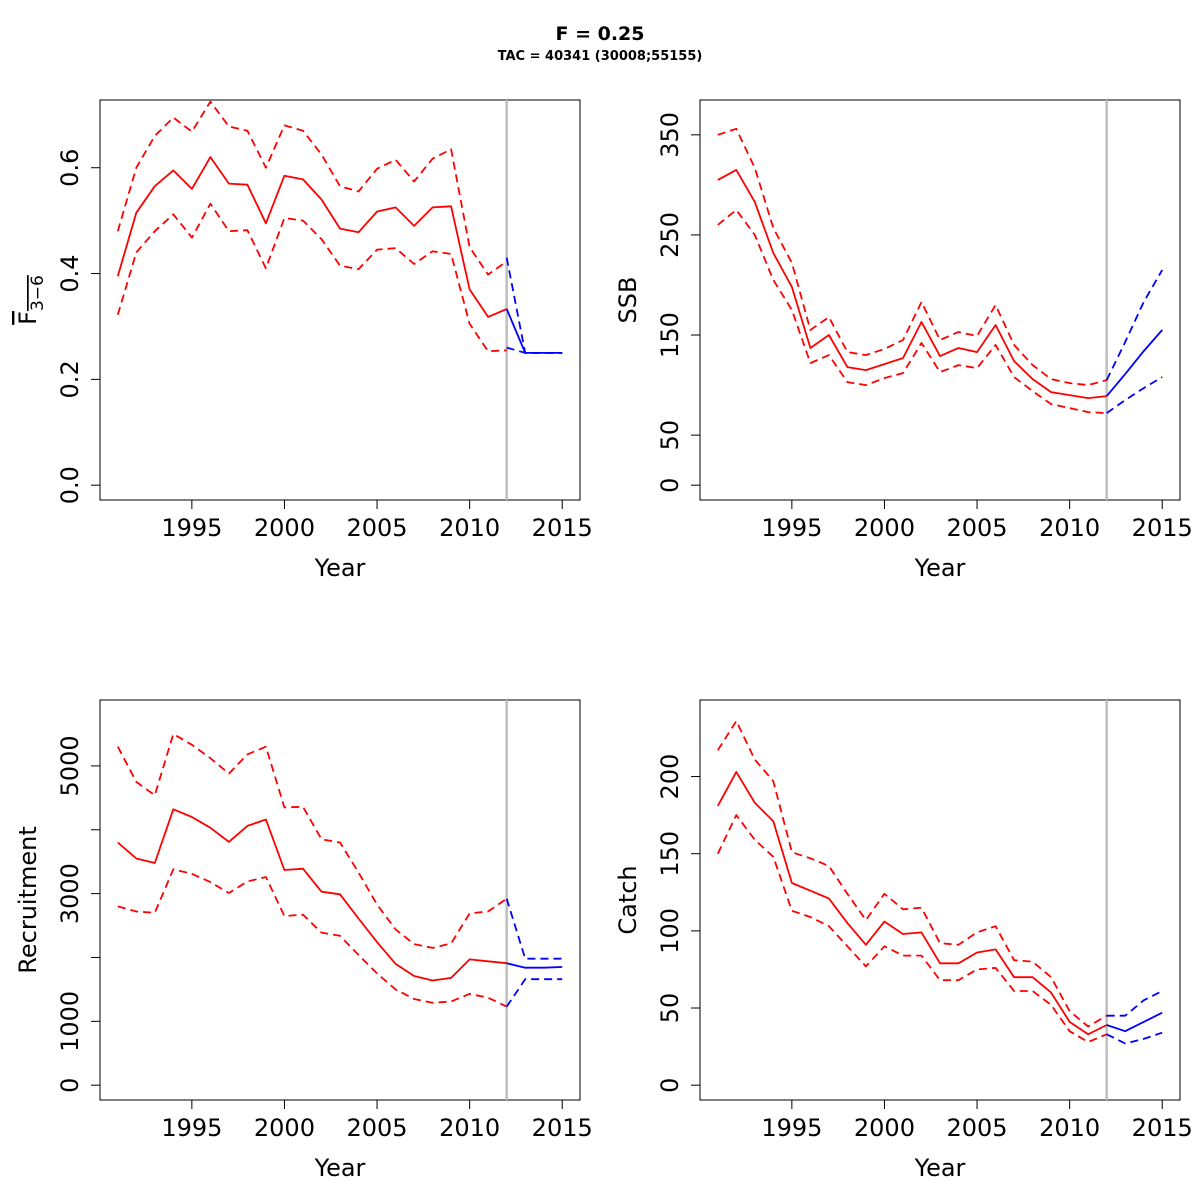 The height and width of the screenshot is (1200, 1200). Describe the element at coordinates (70, 893) in the screenshot. I see `y-tick-label: 3000` at that location.